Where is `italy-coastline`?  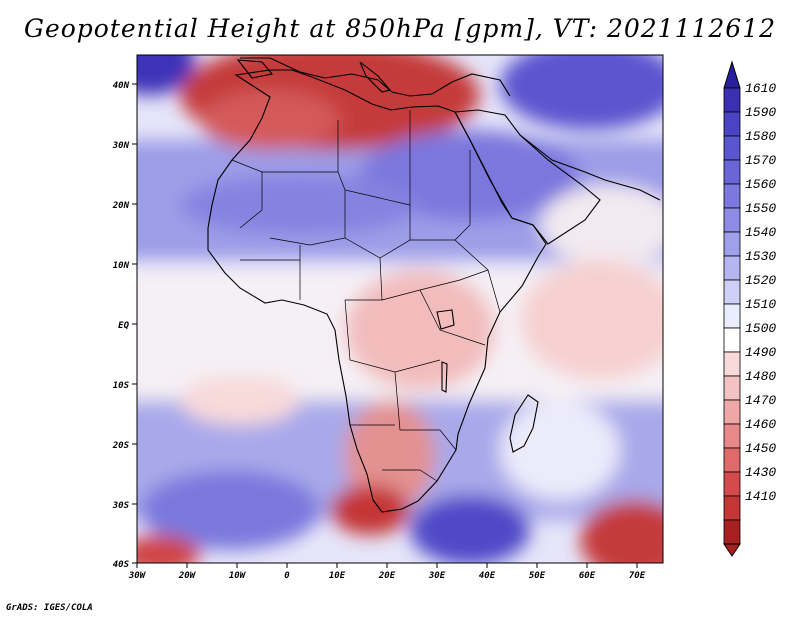
italy-coastline is located at coordinates (375, 77).